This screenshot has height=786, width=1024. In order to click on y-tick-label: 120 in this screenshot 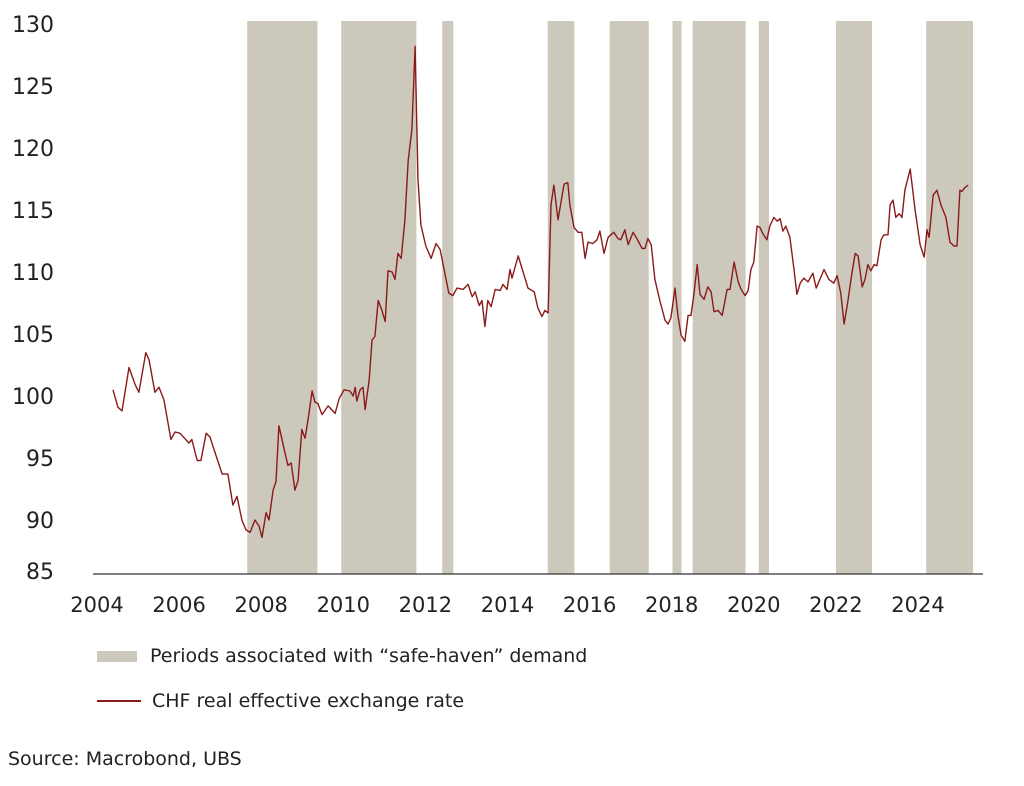, I will do `click(33, 149)`.